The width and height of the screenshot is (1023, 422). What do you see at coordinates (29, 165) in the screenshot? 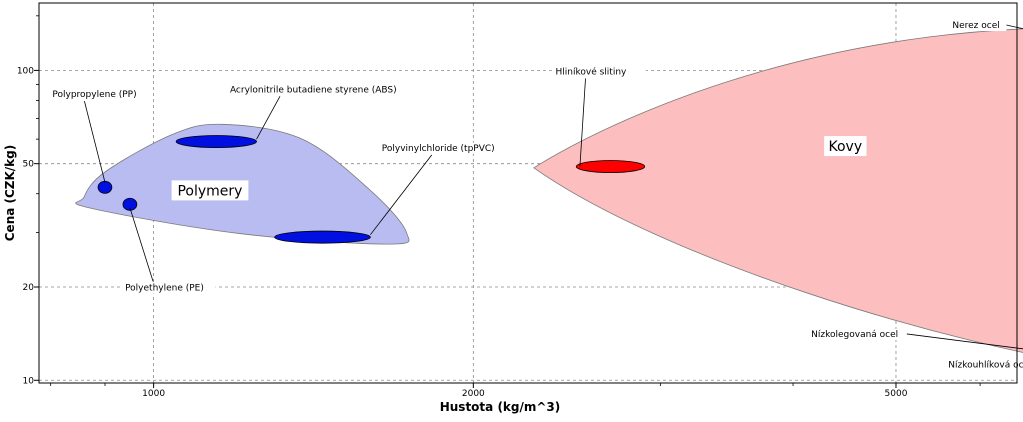
I see `y-tick-label: 50` at bounding box center [29, 165].